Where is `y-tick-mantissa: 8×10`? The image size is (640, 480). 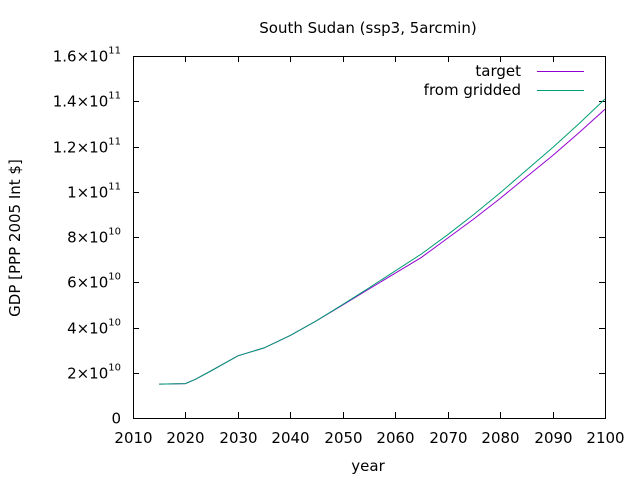 y-tick-mantissa: 8×10 is located at coordinates (87, 238).